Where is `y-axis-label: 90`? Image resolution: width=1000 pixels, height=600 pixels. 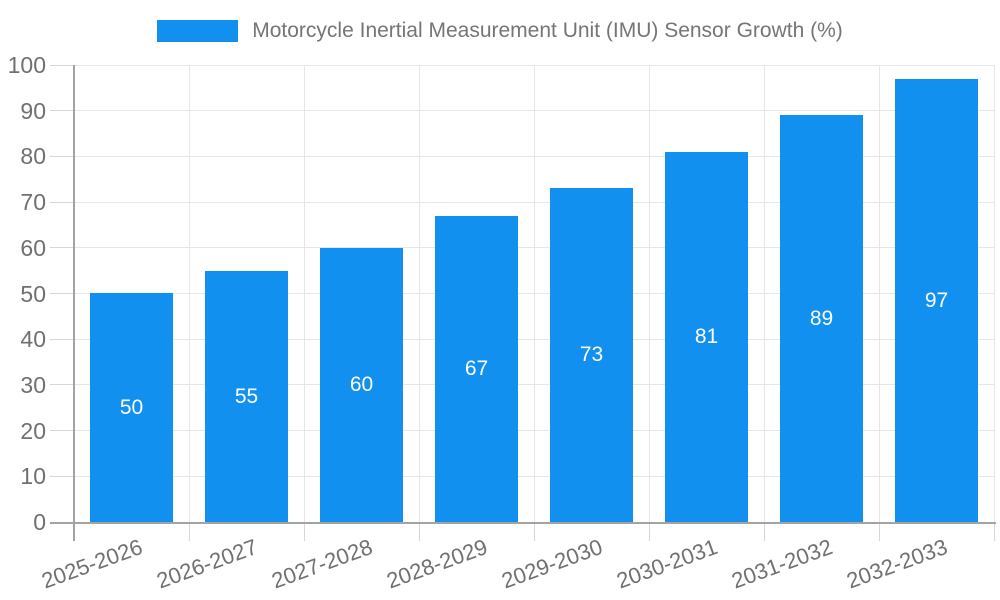
y-axis-label: 90 is located at coordinates (33, 110).